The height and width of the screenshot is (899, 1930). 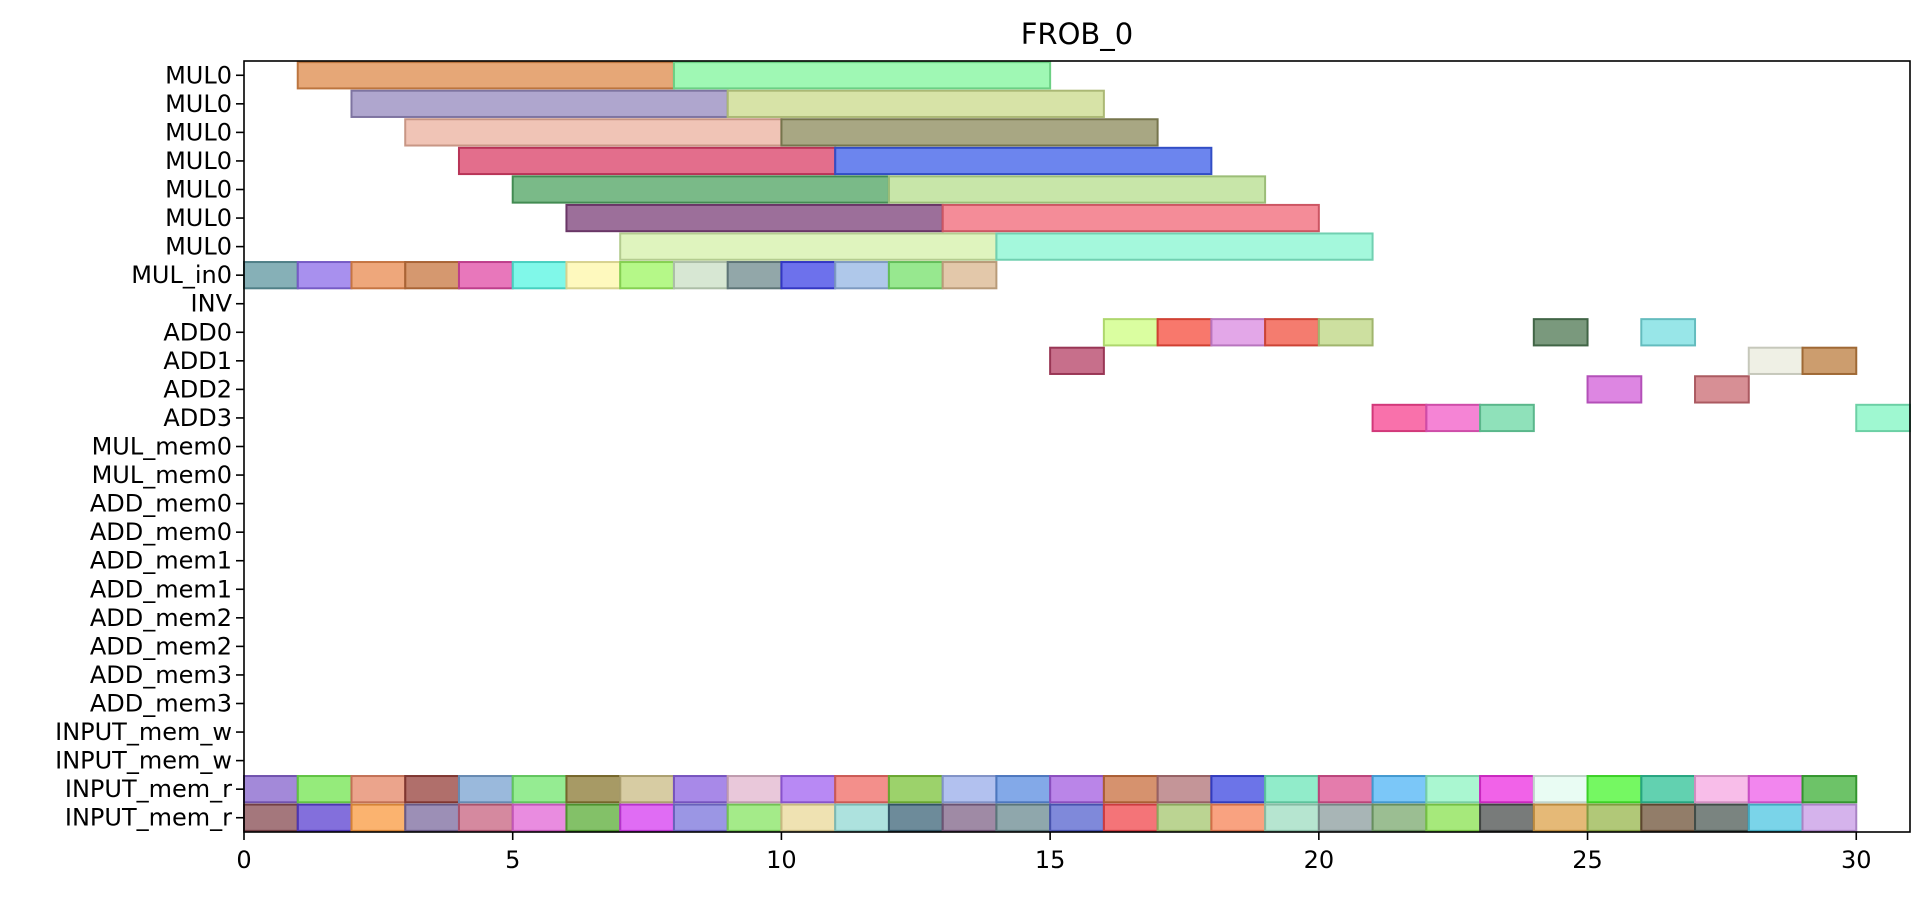 I want to click on y-tick-label: ADD_mem0, so click(x=161, y=504).